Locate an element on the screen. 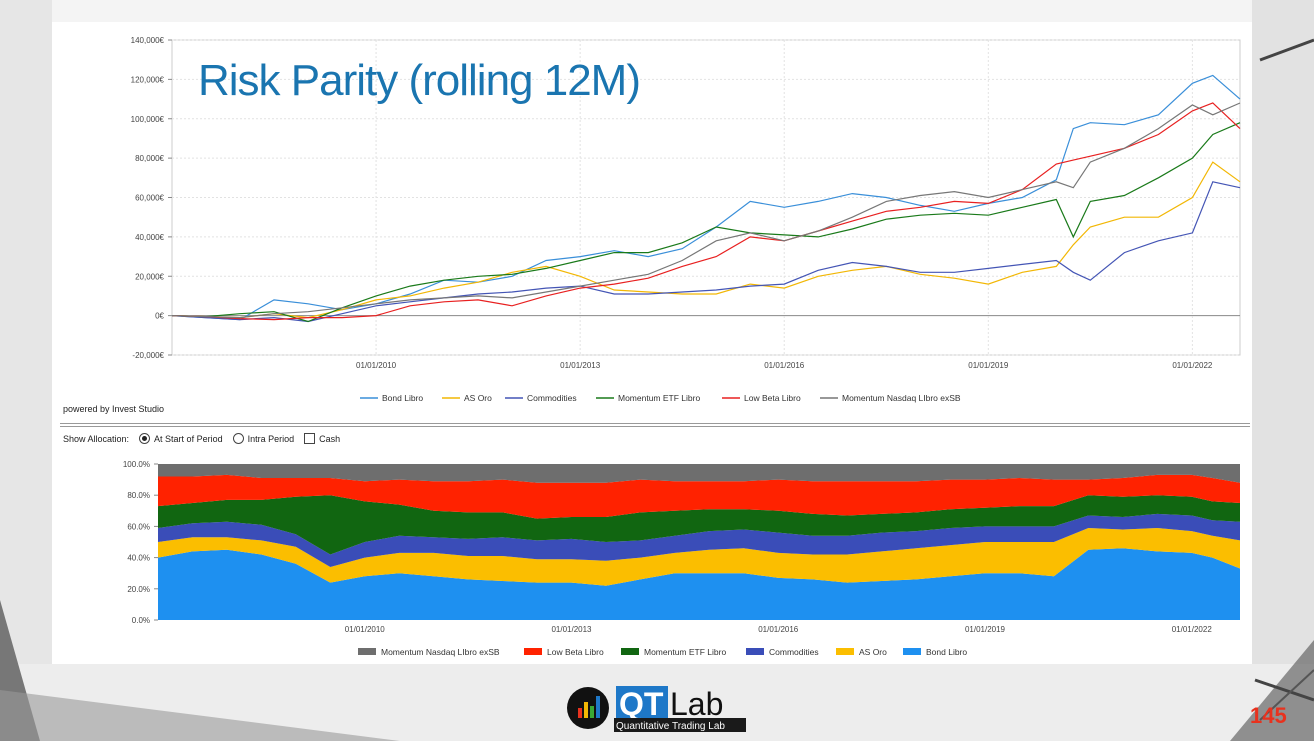  radio-label: Intra Period is located at coordinates (271, 438).